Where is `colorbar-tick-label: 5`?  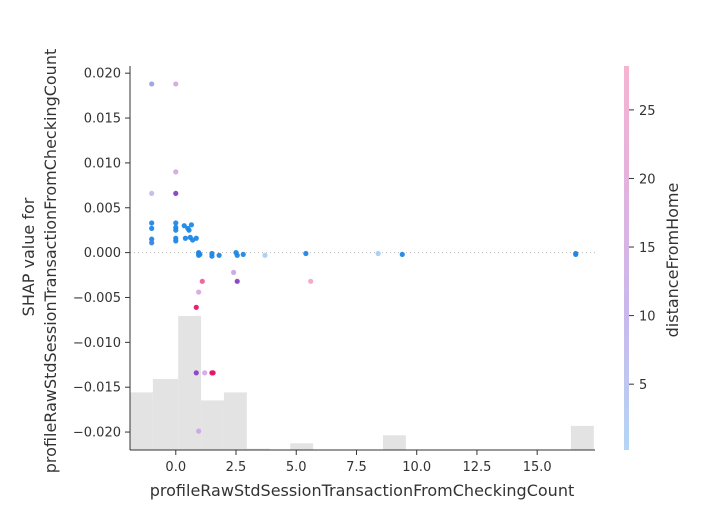 colorbar-tick-label: 5 is located at coordinates (643, 385).